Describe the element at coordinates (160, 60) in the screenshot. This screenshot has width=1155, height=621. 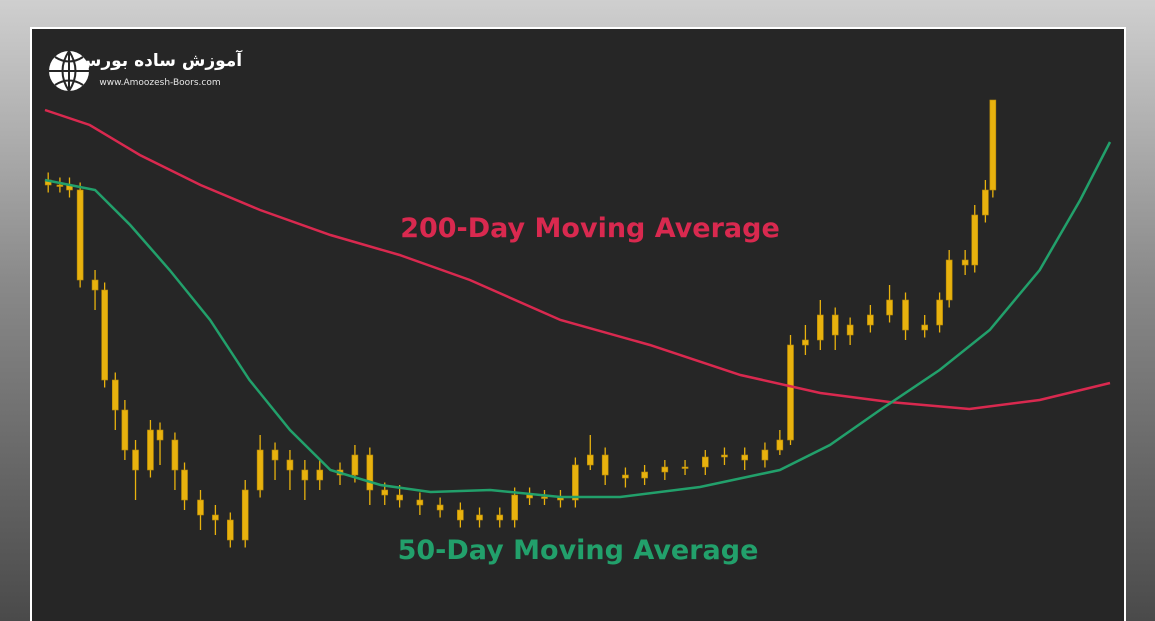
I see `logo-title: آموزش ساده بورس` at that location.